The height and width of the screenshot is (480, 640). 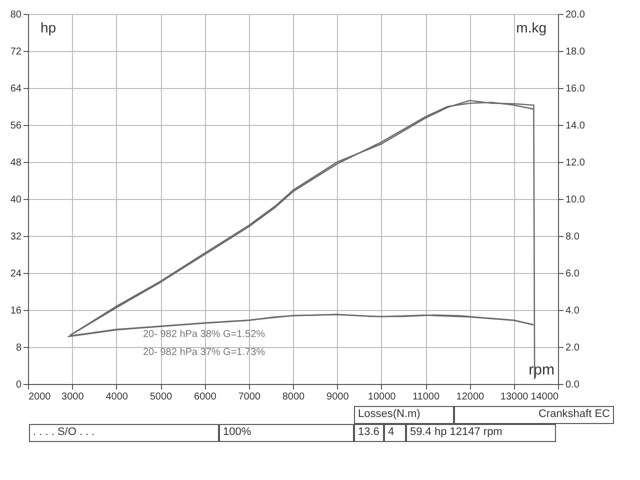 I want to click on y2-tick-label: 12.0, so click(x=576, y=163).